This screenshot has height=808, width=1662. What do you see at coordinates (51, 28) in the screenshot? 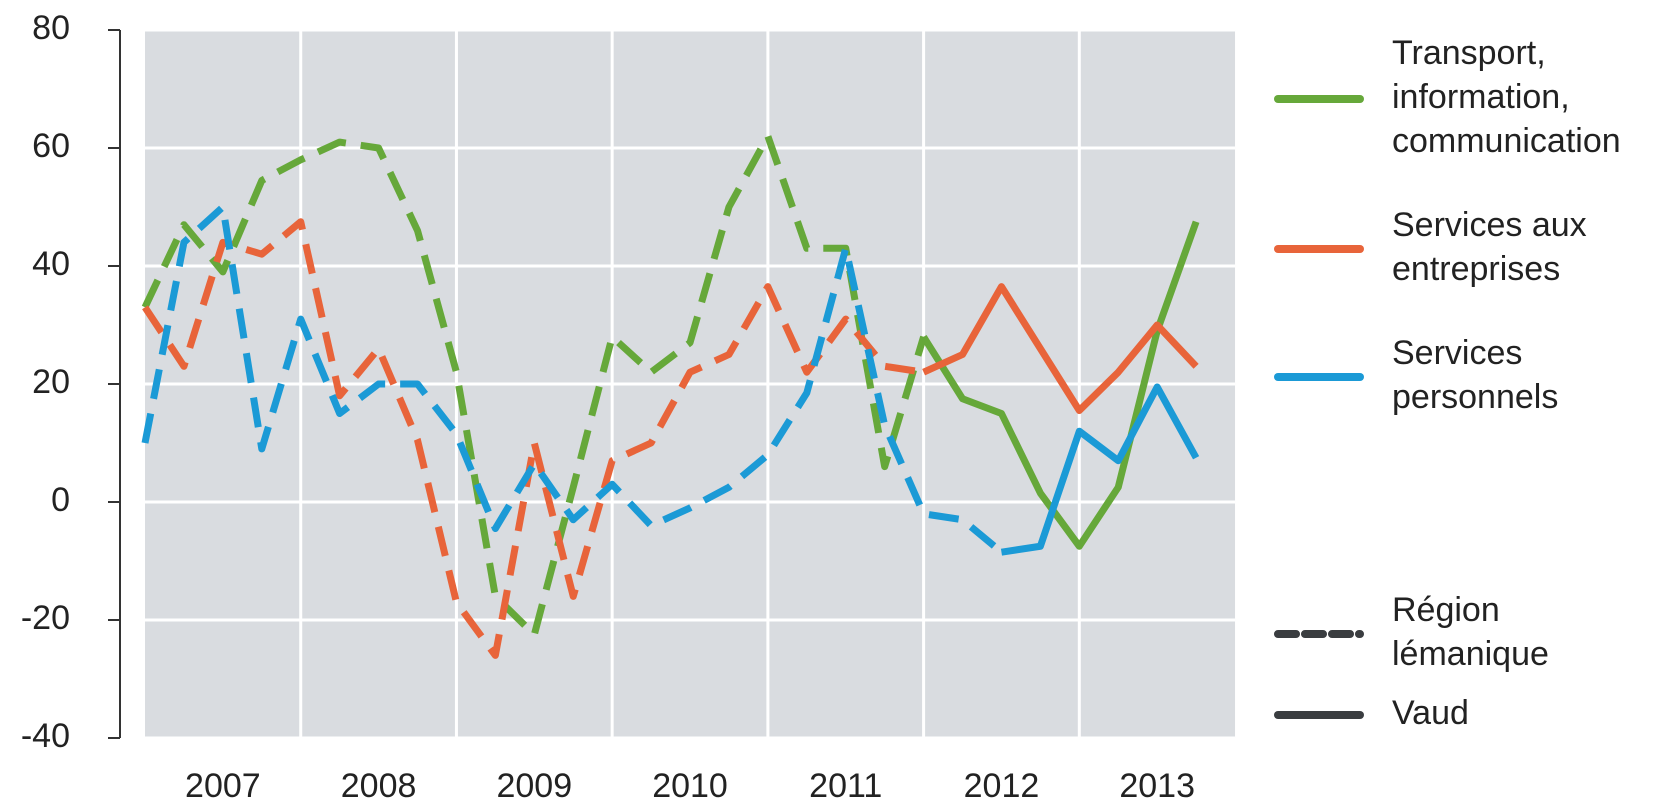
I see `y-tick-label: 80` at bounding box center [51, 28].